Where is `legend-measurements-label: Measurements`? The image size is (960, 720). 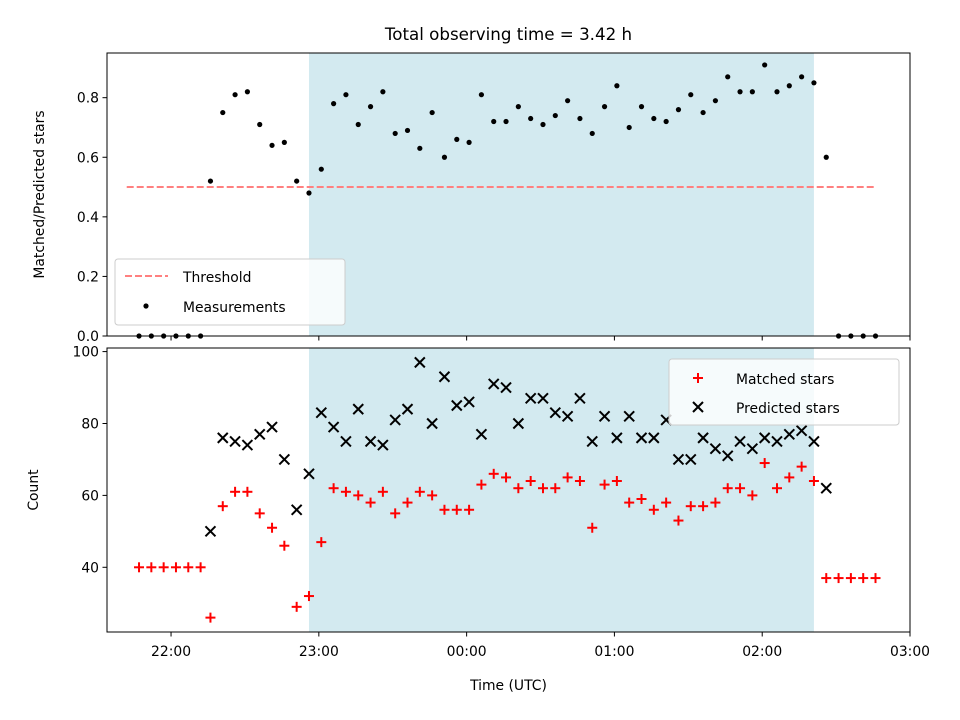
legend-measurements-label: Measurements is located at coordinates (234, 308).